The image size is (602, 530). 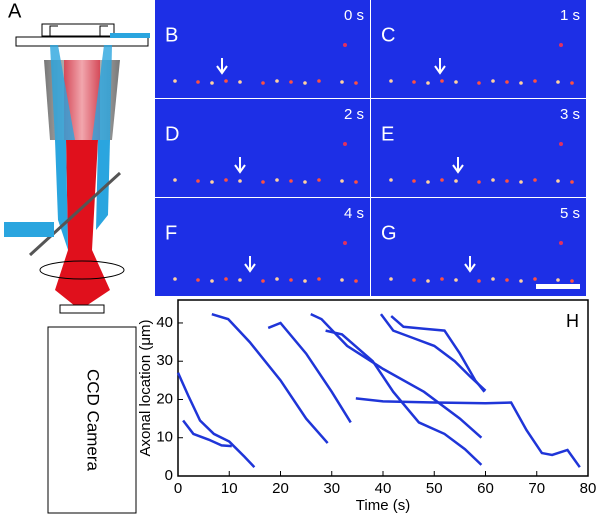 I want to click on x-tick-label: 50, so click(x=434, y=488).